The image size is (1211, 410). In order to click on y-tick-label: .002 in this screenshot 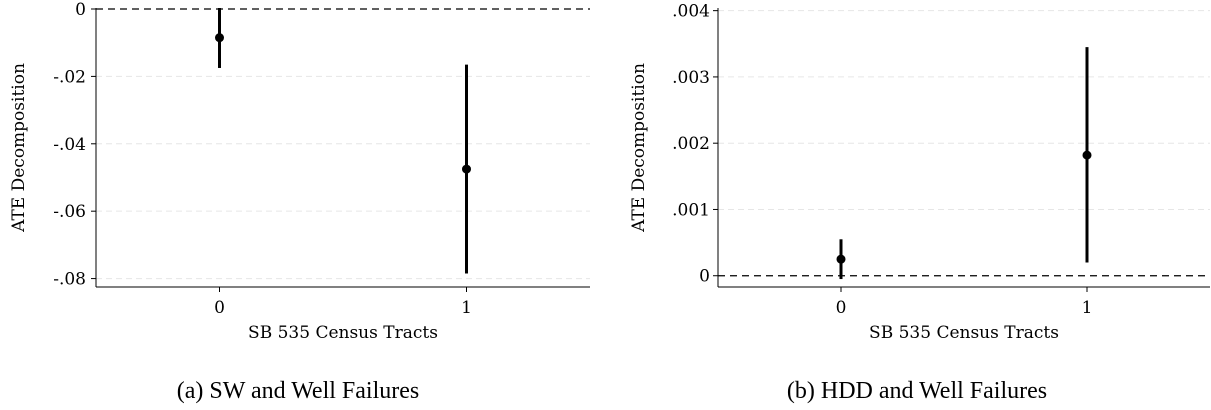, I will do `click(691, 144)`.